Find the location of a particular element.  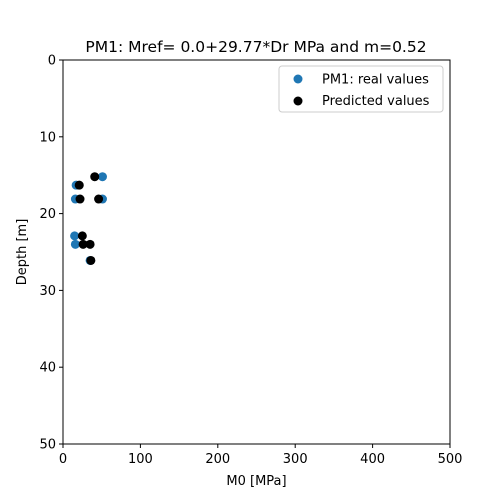

x-tick-label: 400 is located at coordinates (372, 459).